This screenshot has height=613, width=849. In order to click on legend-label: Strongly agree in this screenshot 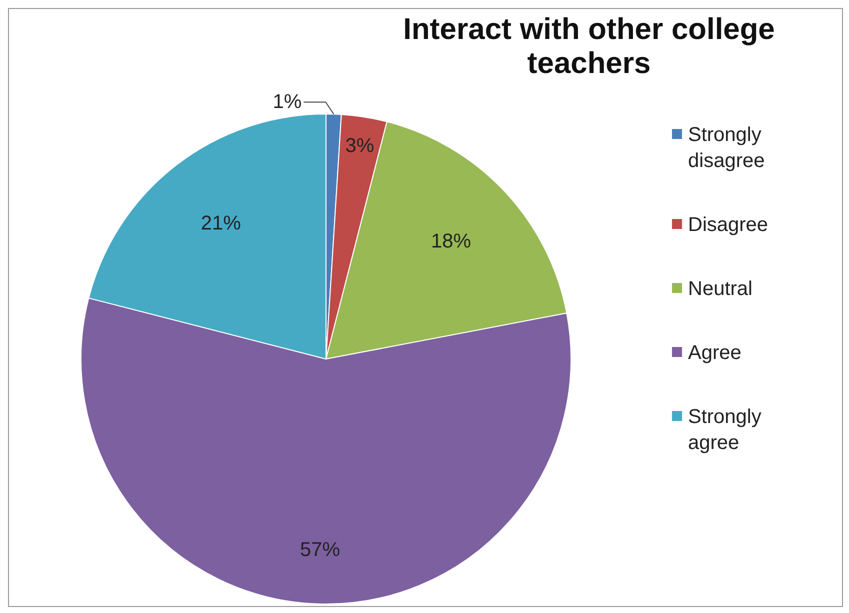, I will do `click(725, 430)`.